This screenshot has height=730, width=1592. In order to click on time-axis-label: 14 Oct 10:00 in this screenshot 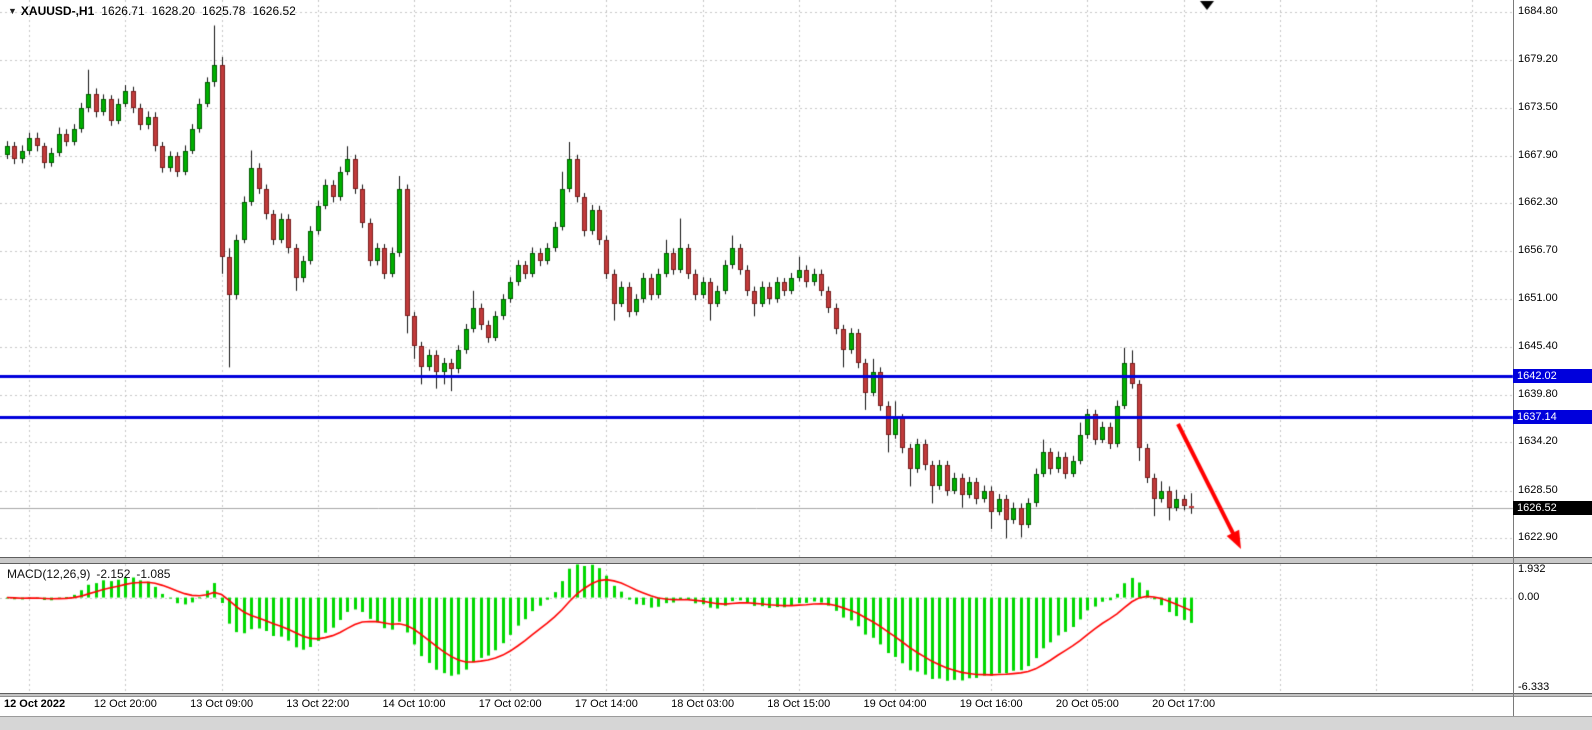, I will do `click(414, 704)`.